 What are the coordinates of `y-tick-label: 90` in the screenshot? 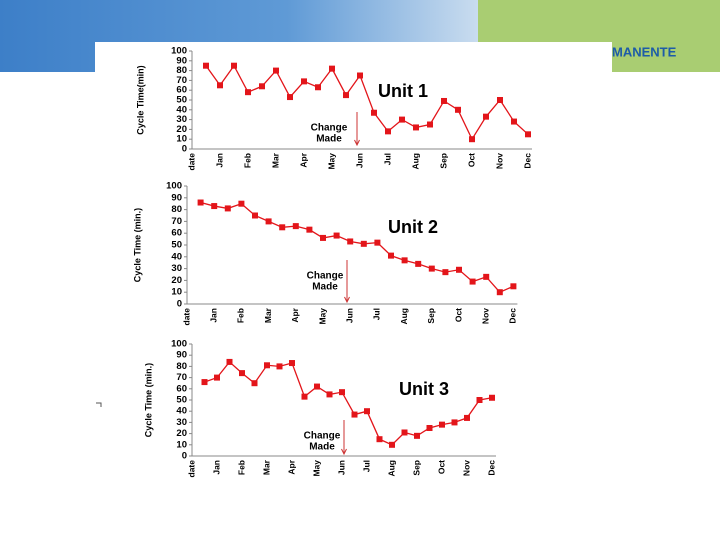 It's located at (181, 60).